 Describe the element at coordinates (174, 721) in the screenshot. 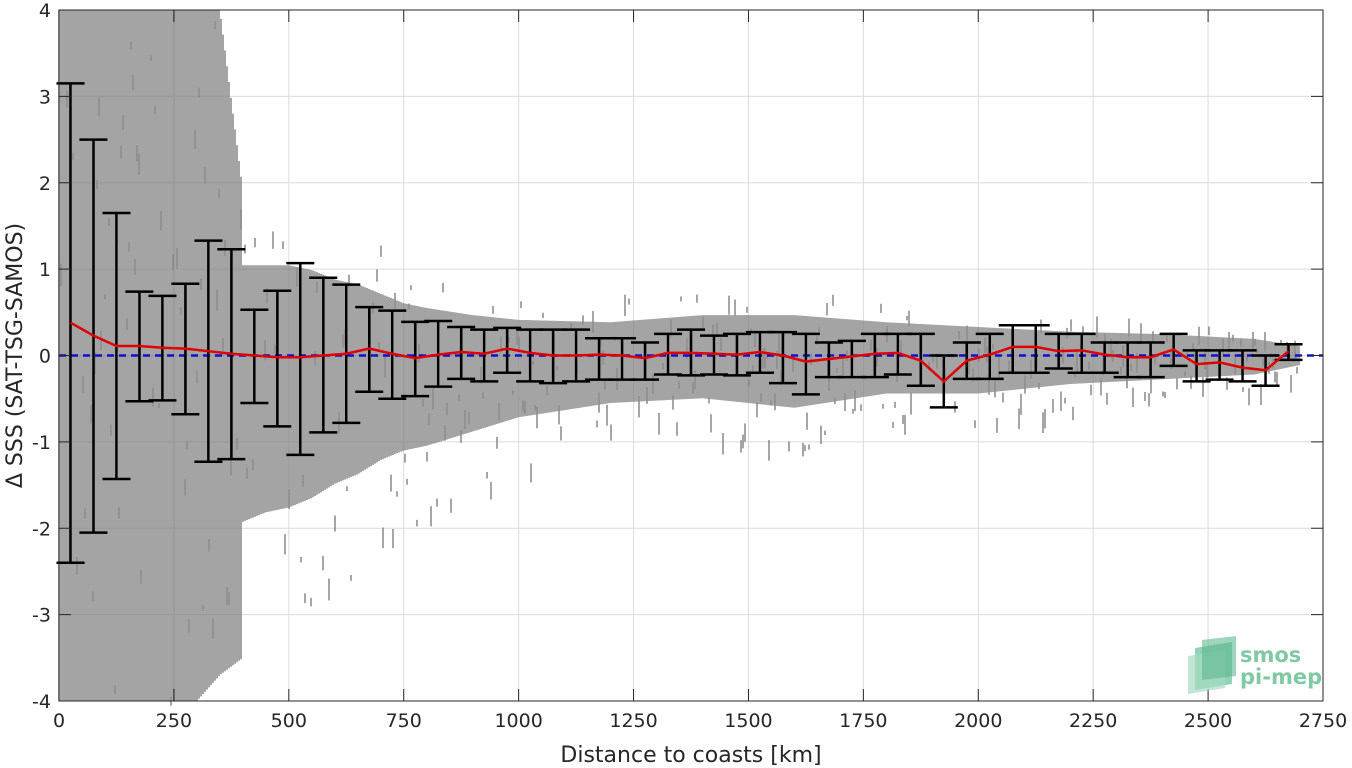

I see `x-tick-label: 250` at that location.